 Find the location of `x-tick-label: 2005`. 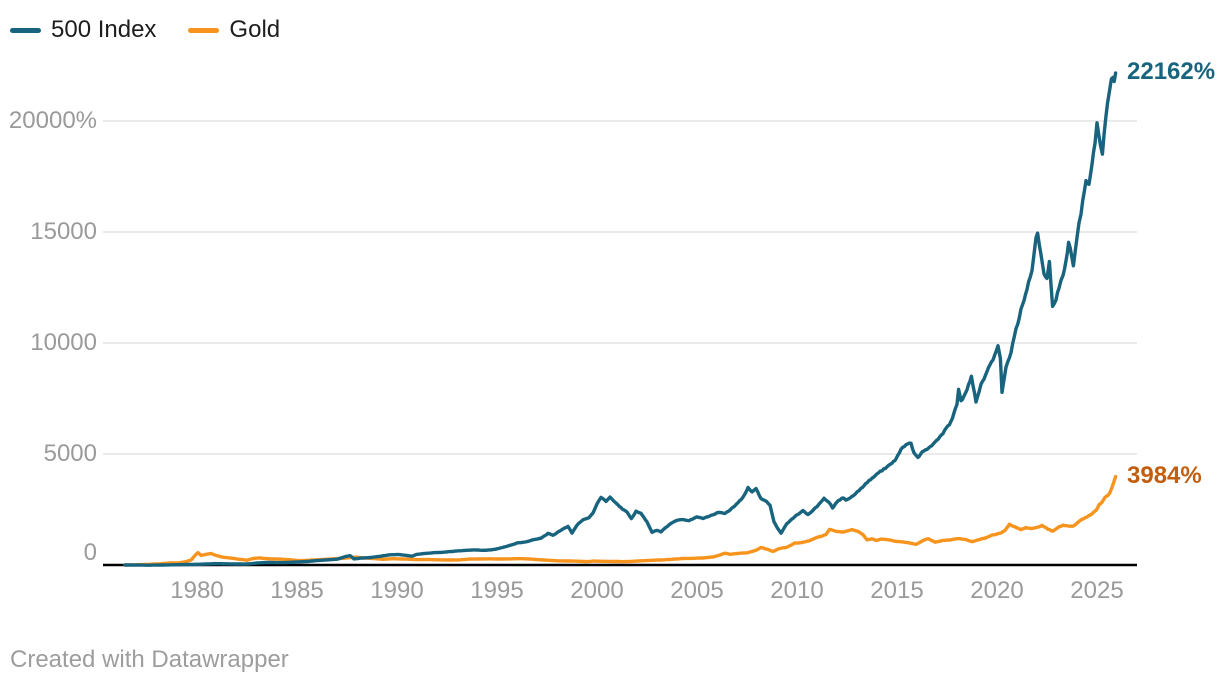

x-tick-label: 2005 is located at coordinates (697, 590).